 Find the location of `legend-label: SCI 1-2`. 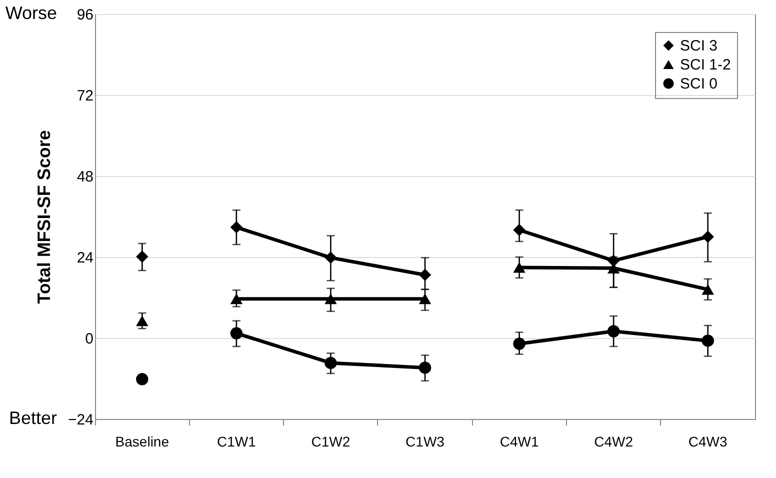

legend-label: SCI 1-2 is located at coordinates (705, 65).